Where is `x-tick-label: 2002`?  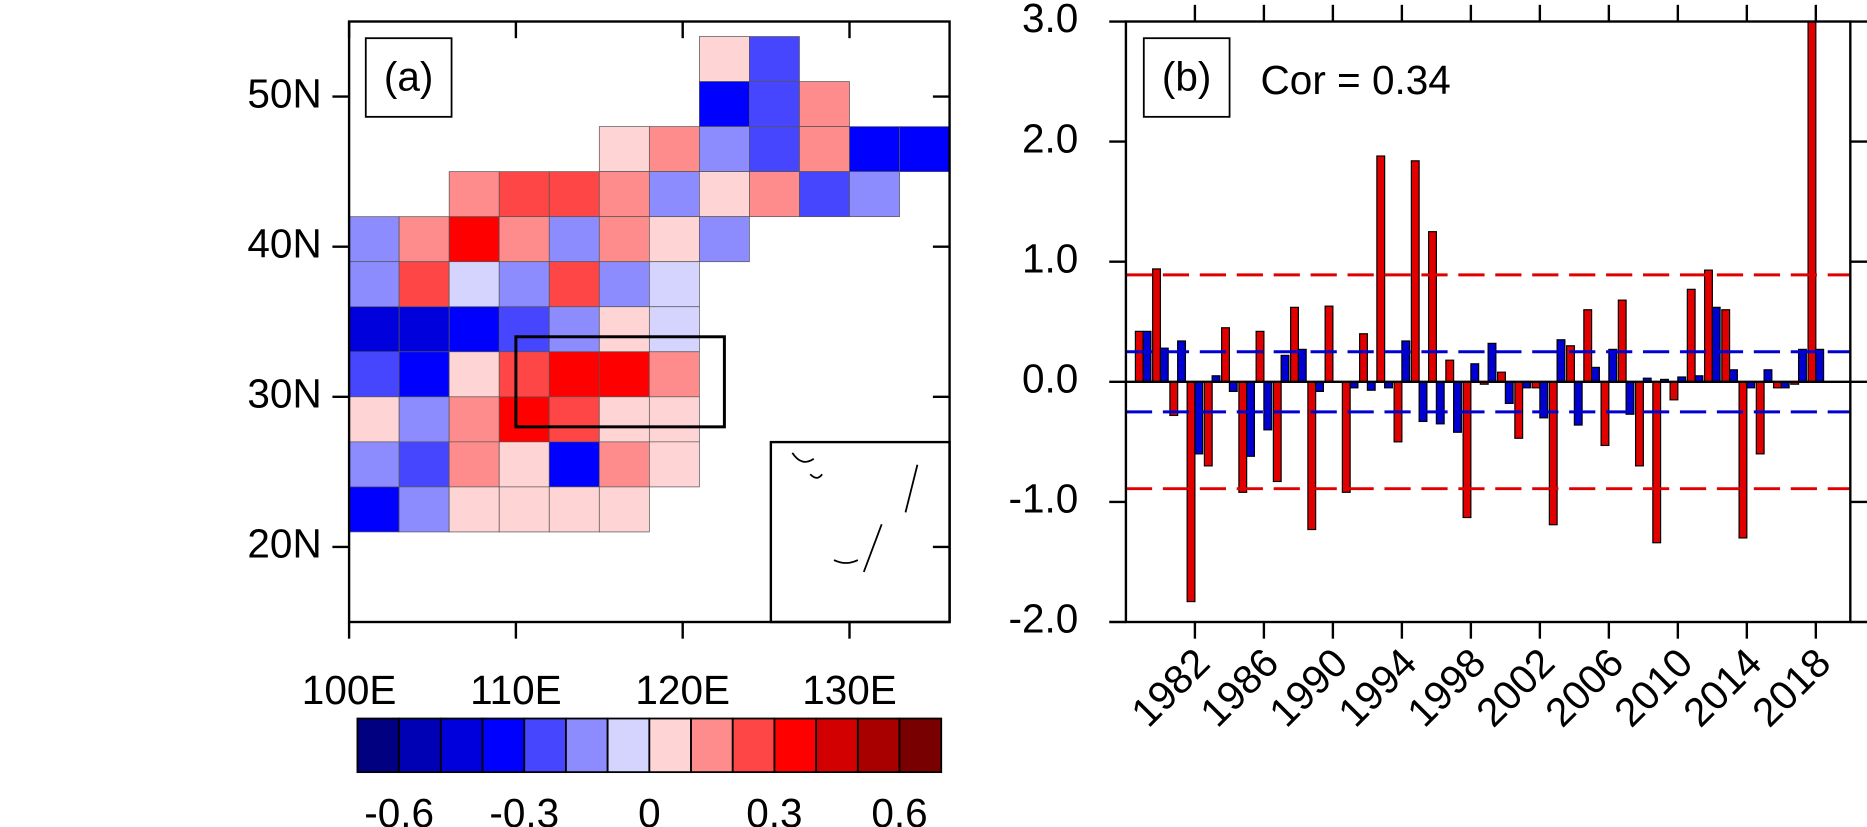 x-tick-label: 2002 is located at coordinates (1515, 687).